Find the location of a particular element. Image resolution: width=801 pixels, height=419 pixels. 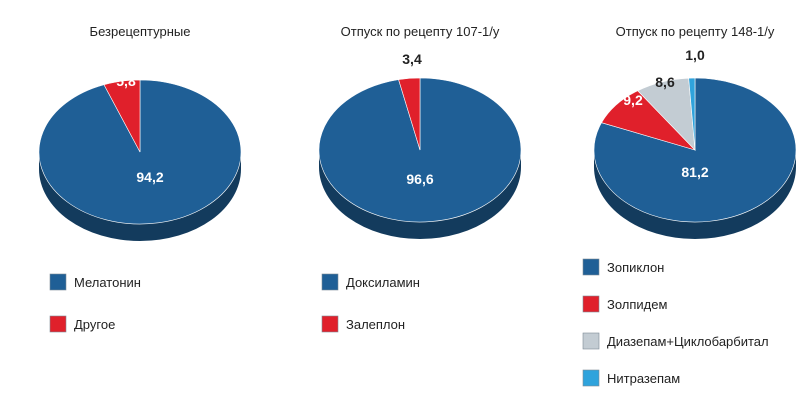

data-label: 1,0 is located at coordinates (695, 55).